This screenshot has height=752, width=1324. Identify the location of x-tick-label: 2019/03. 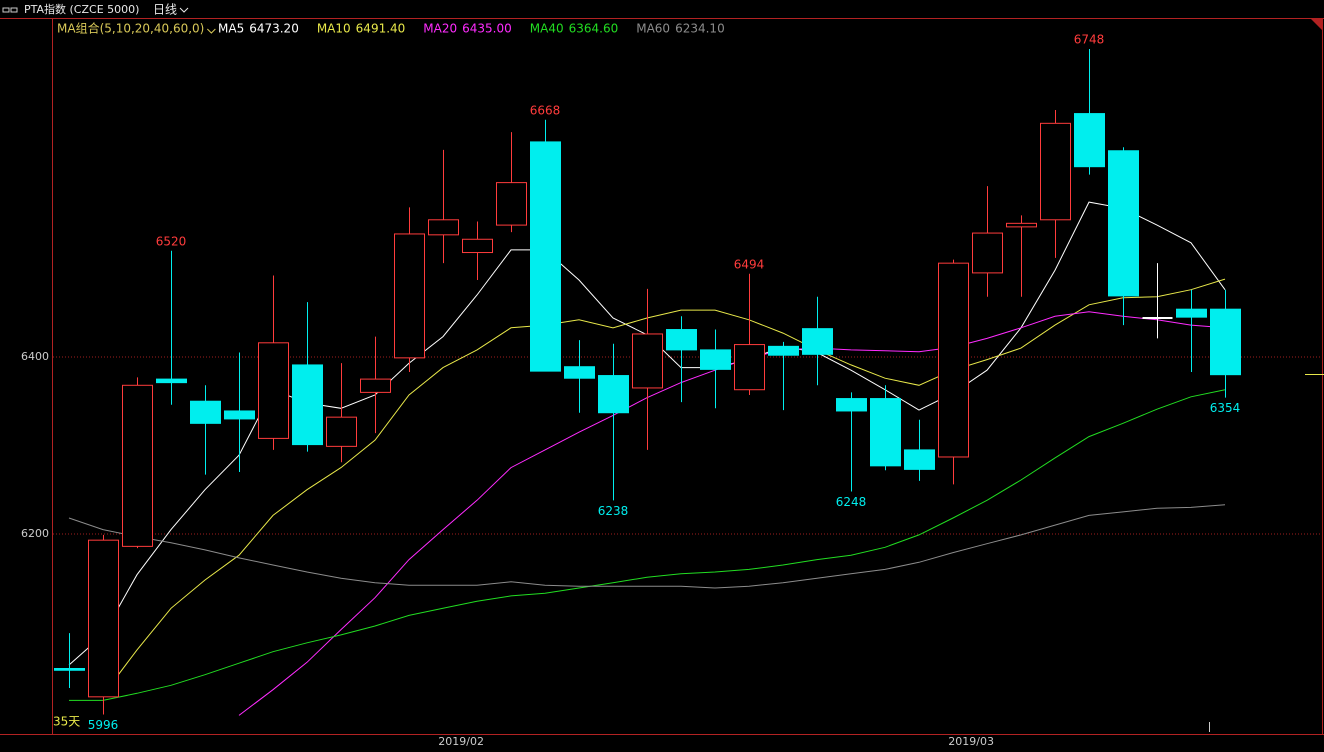
(971, 741).